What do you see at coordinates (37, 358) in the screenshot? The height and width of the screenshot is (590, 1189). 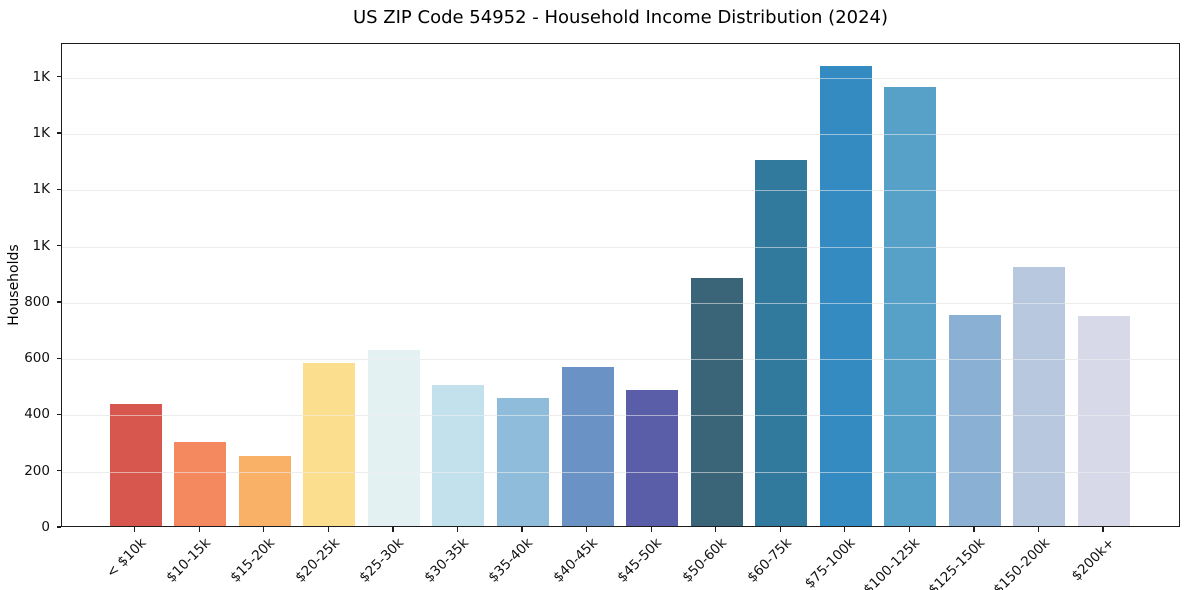 I see `y-tick-label: 600` at bounding box center [37, 358].